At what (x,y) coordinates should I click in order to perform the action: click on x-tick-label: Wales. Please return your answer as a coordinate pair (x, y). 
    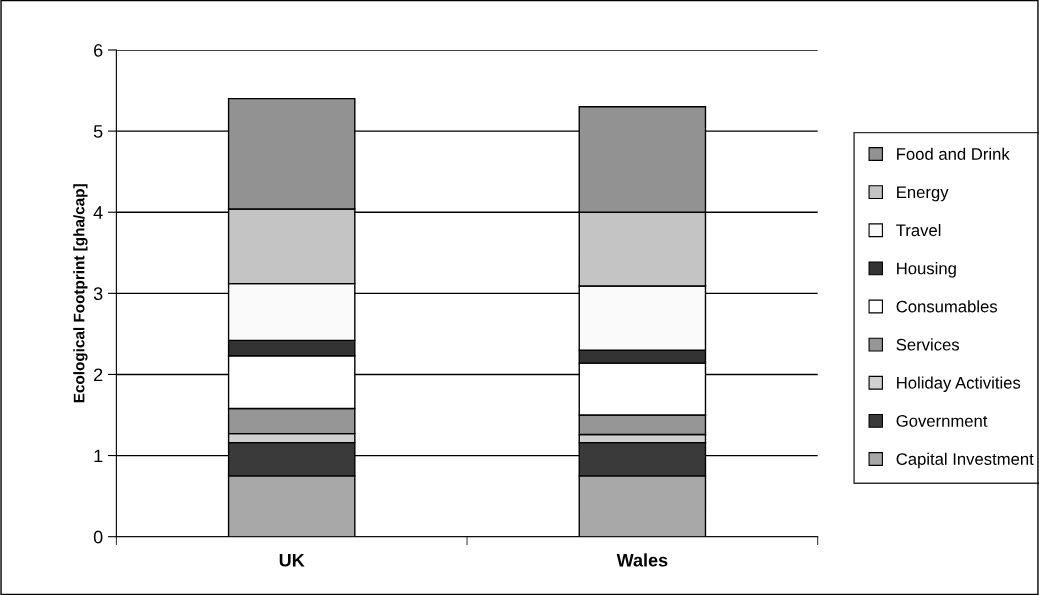
    Looking at the image, I should click on (642, 560).